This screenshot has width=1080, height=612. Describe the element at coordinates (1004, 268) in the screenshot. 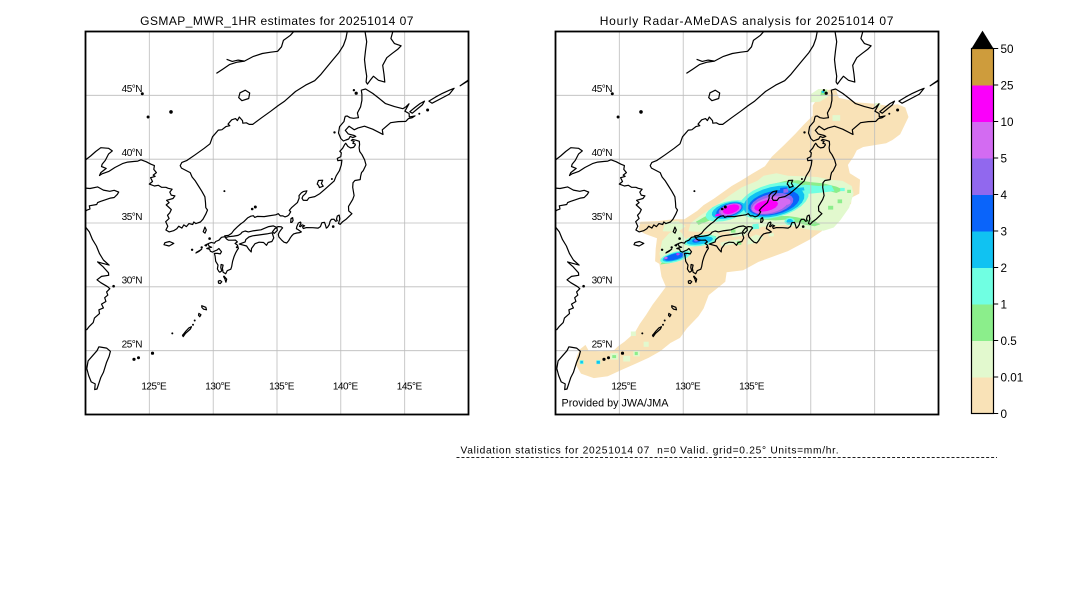

I see `svg-text: 2` at that location.